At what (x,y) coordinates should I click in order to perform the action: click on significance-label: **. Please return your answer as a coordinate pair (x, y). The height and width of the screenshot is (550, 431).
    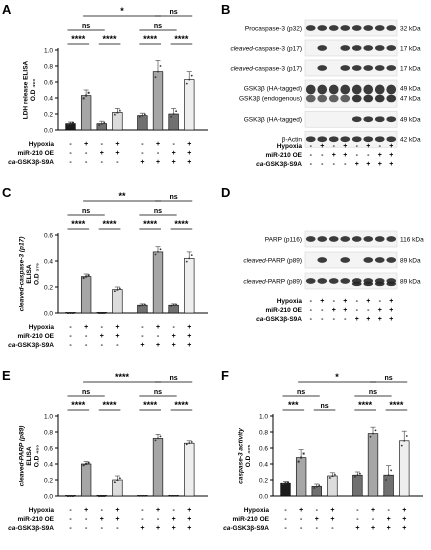
    Looking at the image, I should click on (123, 196).